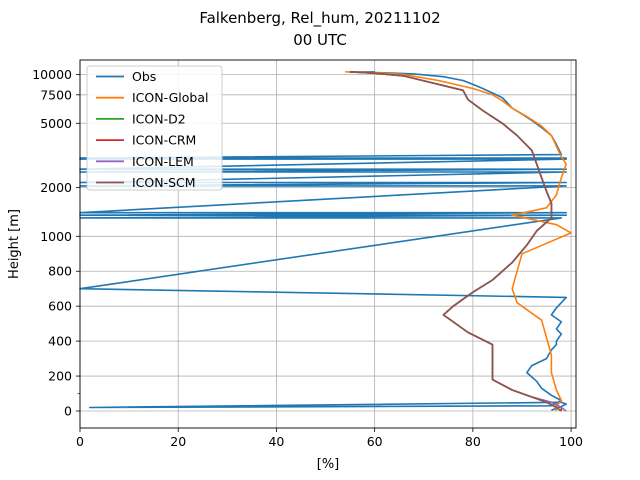 The height and width of the screenshot is (480, 640). What do you see at coordinates (319, 18) in the screenshot?
I see `chart-title: Falkenberg, Rel_hum, 20211102` at bounding box center [319, 18].